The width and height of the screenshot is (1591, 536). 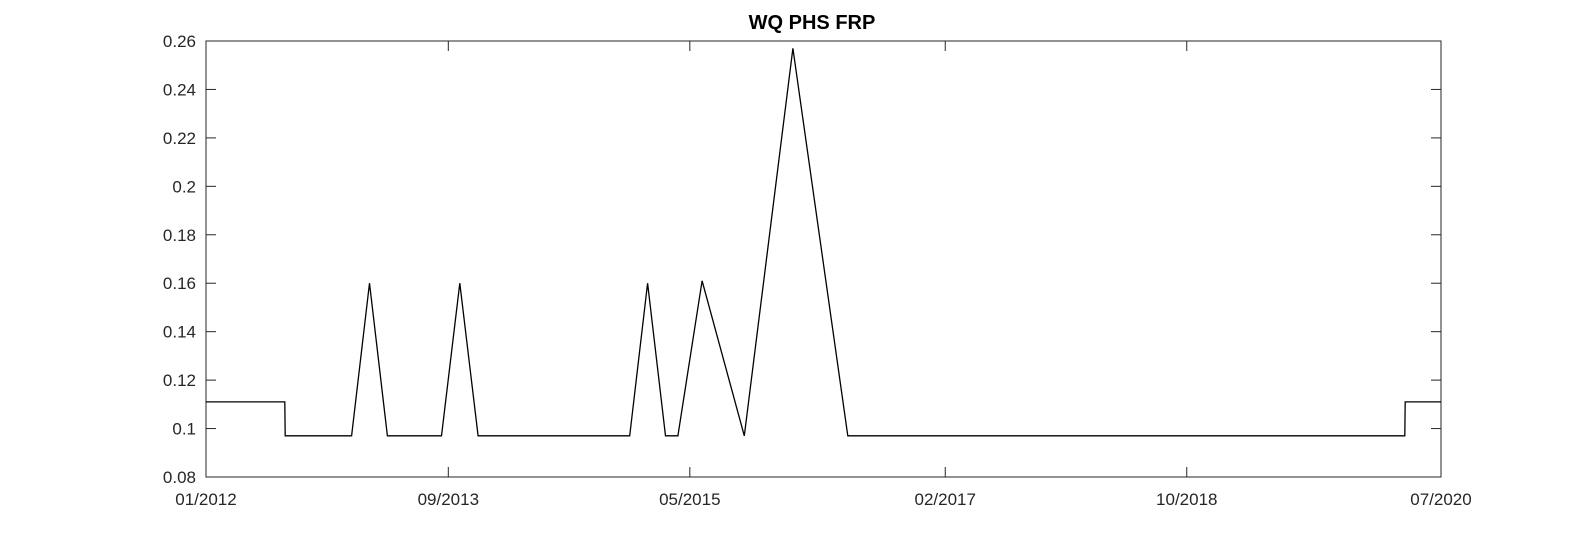 What do you see at coordinates (179, 235) in the screenshot?
I see `y-tick-label: 0.18` at bounding box center [179, 235].